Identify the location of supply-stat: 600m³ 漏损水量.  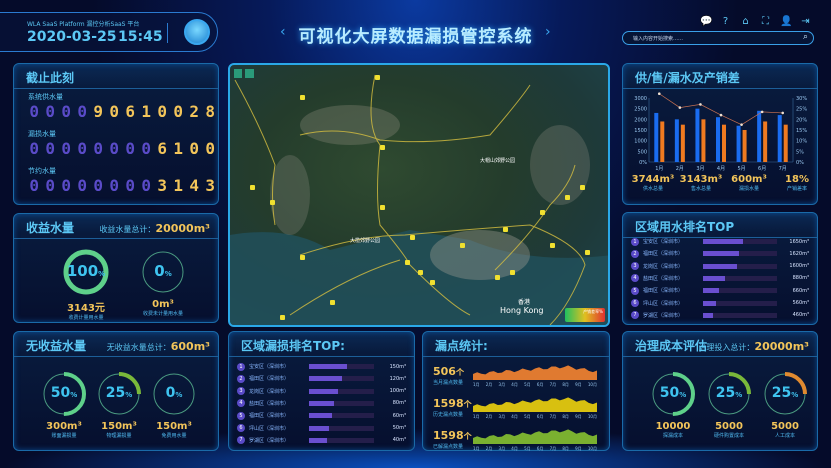
(749, 183).